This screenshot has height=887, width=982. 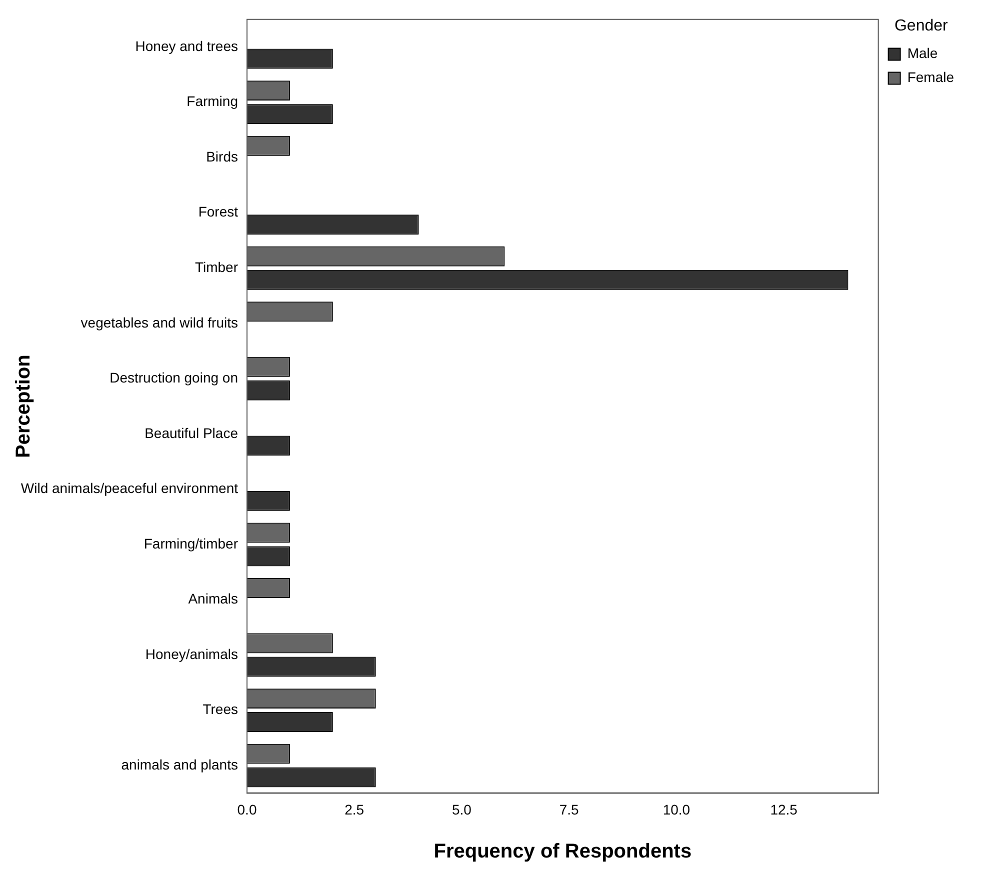 What do you see at coordinates (159, 322) in the screenshot?
I see `y-tick-label: vegetables and wild fruits` at bounding box center [159, 322].